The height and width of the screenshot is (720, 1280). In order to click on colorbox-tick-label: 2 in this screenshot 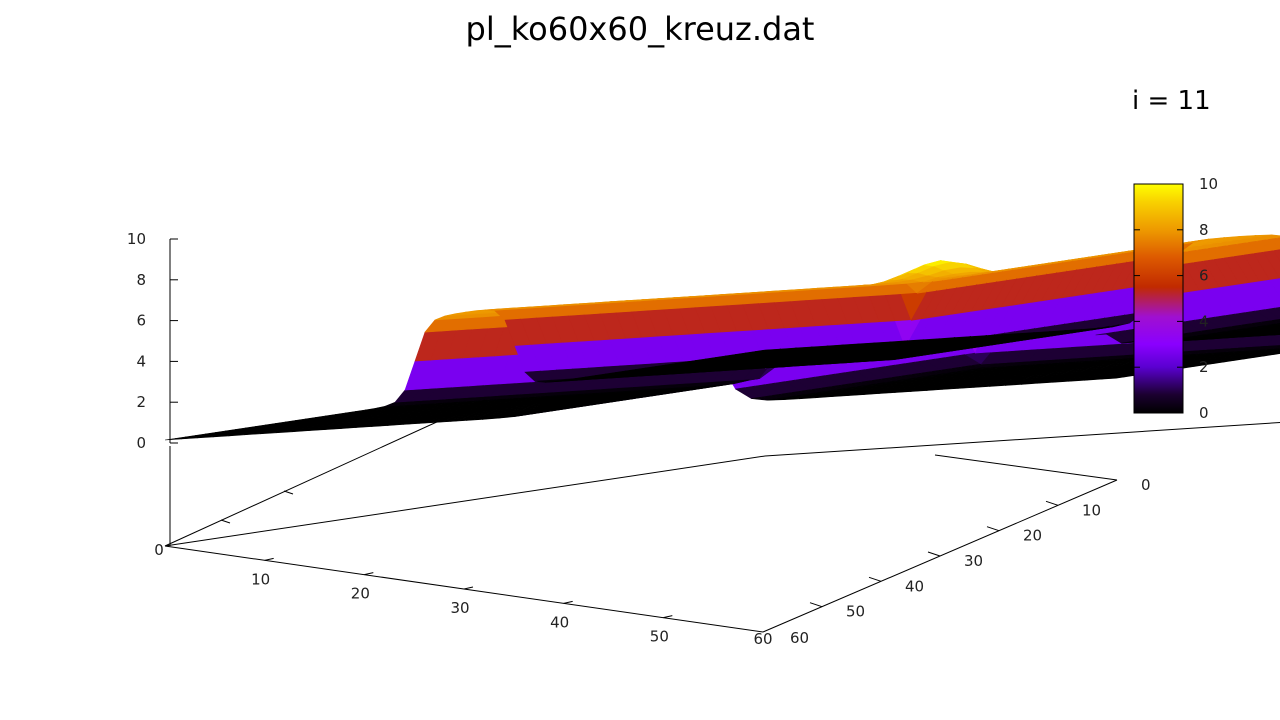, I will do `click(1204, 367)`.